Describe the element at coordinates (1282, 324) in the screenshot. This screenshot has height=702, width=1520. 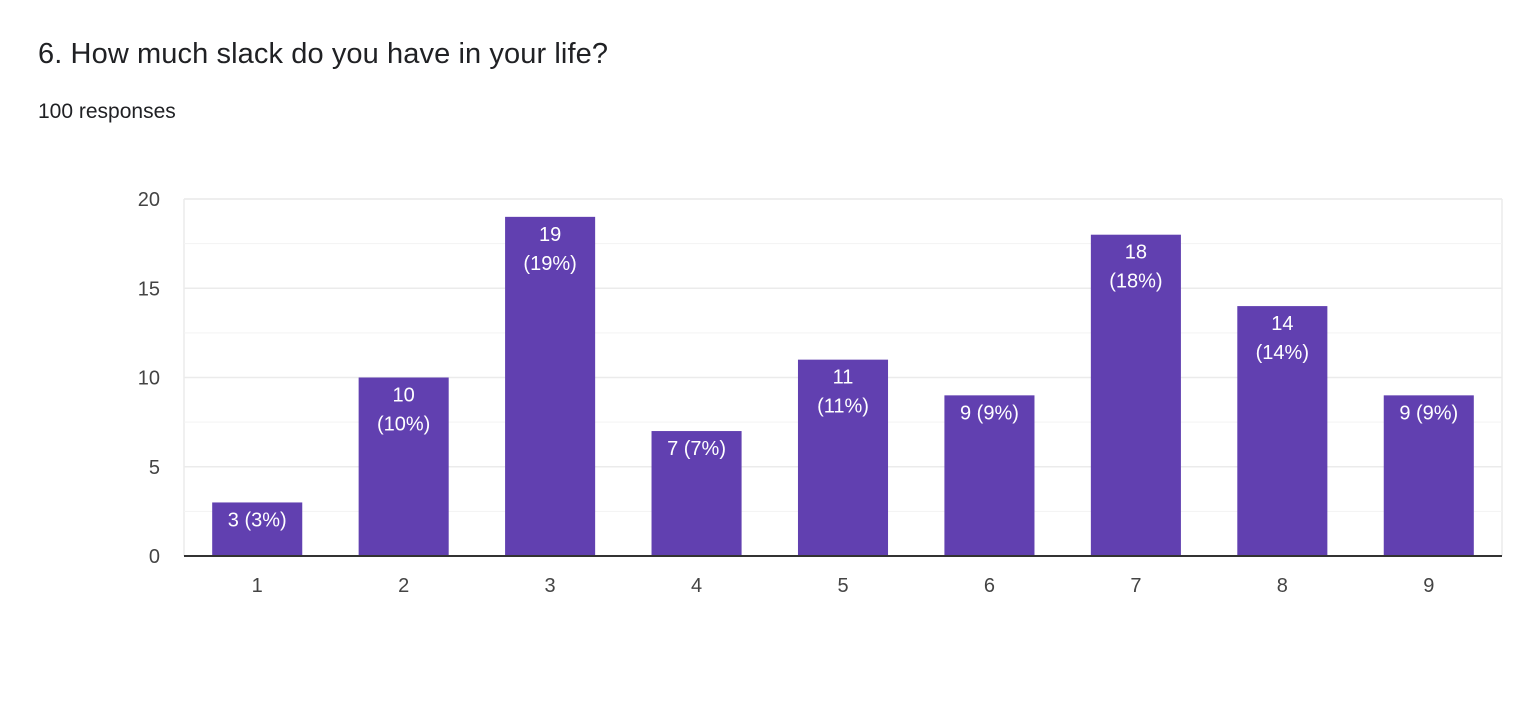
I see `bar-data-label-value: 14` at that location.